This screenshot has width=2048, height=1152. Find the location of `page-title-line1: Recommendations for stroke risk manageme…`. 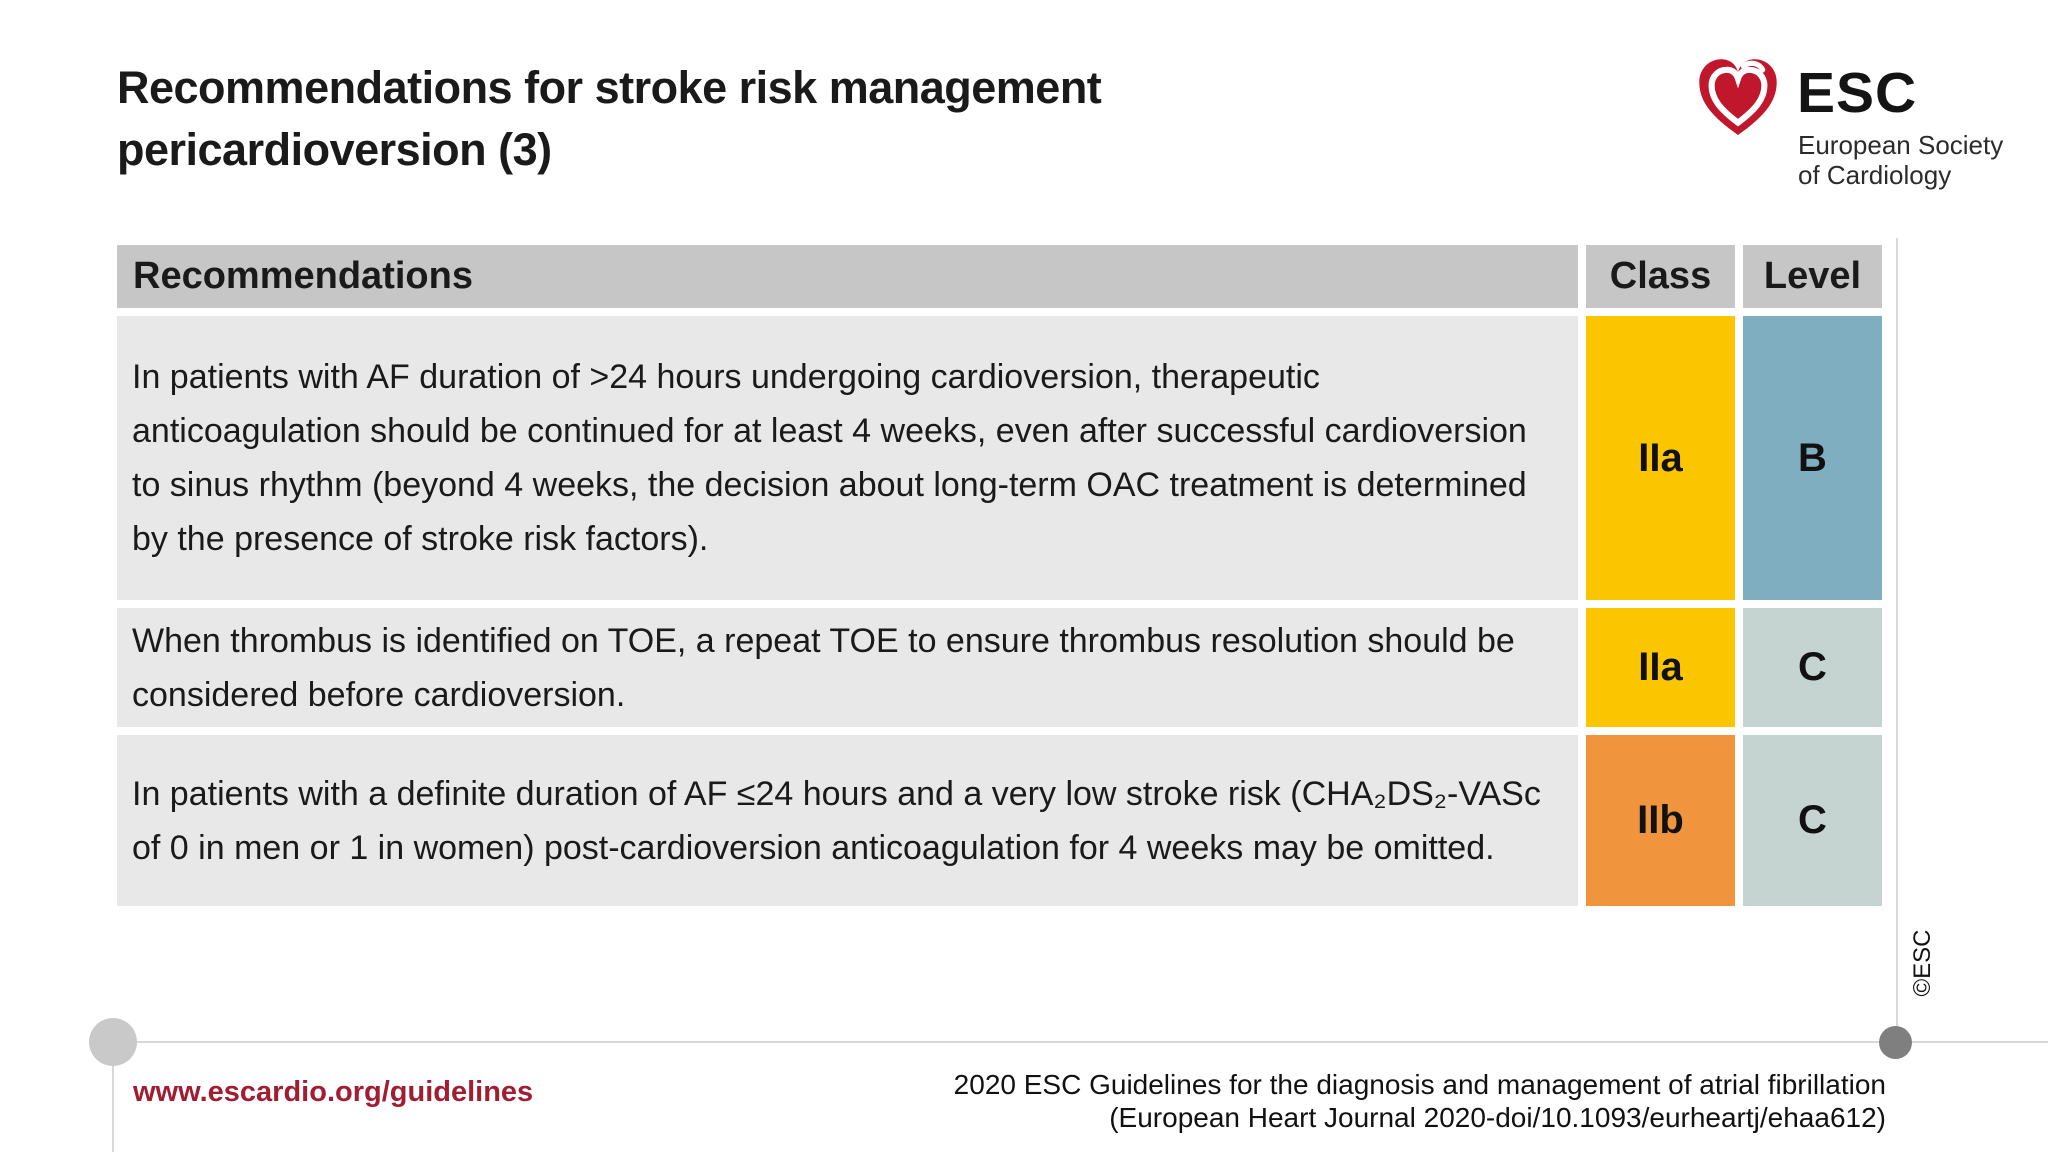

page-title-line1: Recommendations for stroke risk manageme… is located at coordinates (609, 87).